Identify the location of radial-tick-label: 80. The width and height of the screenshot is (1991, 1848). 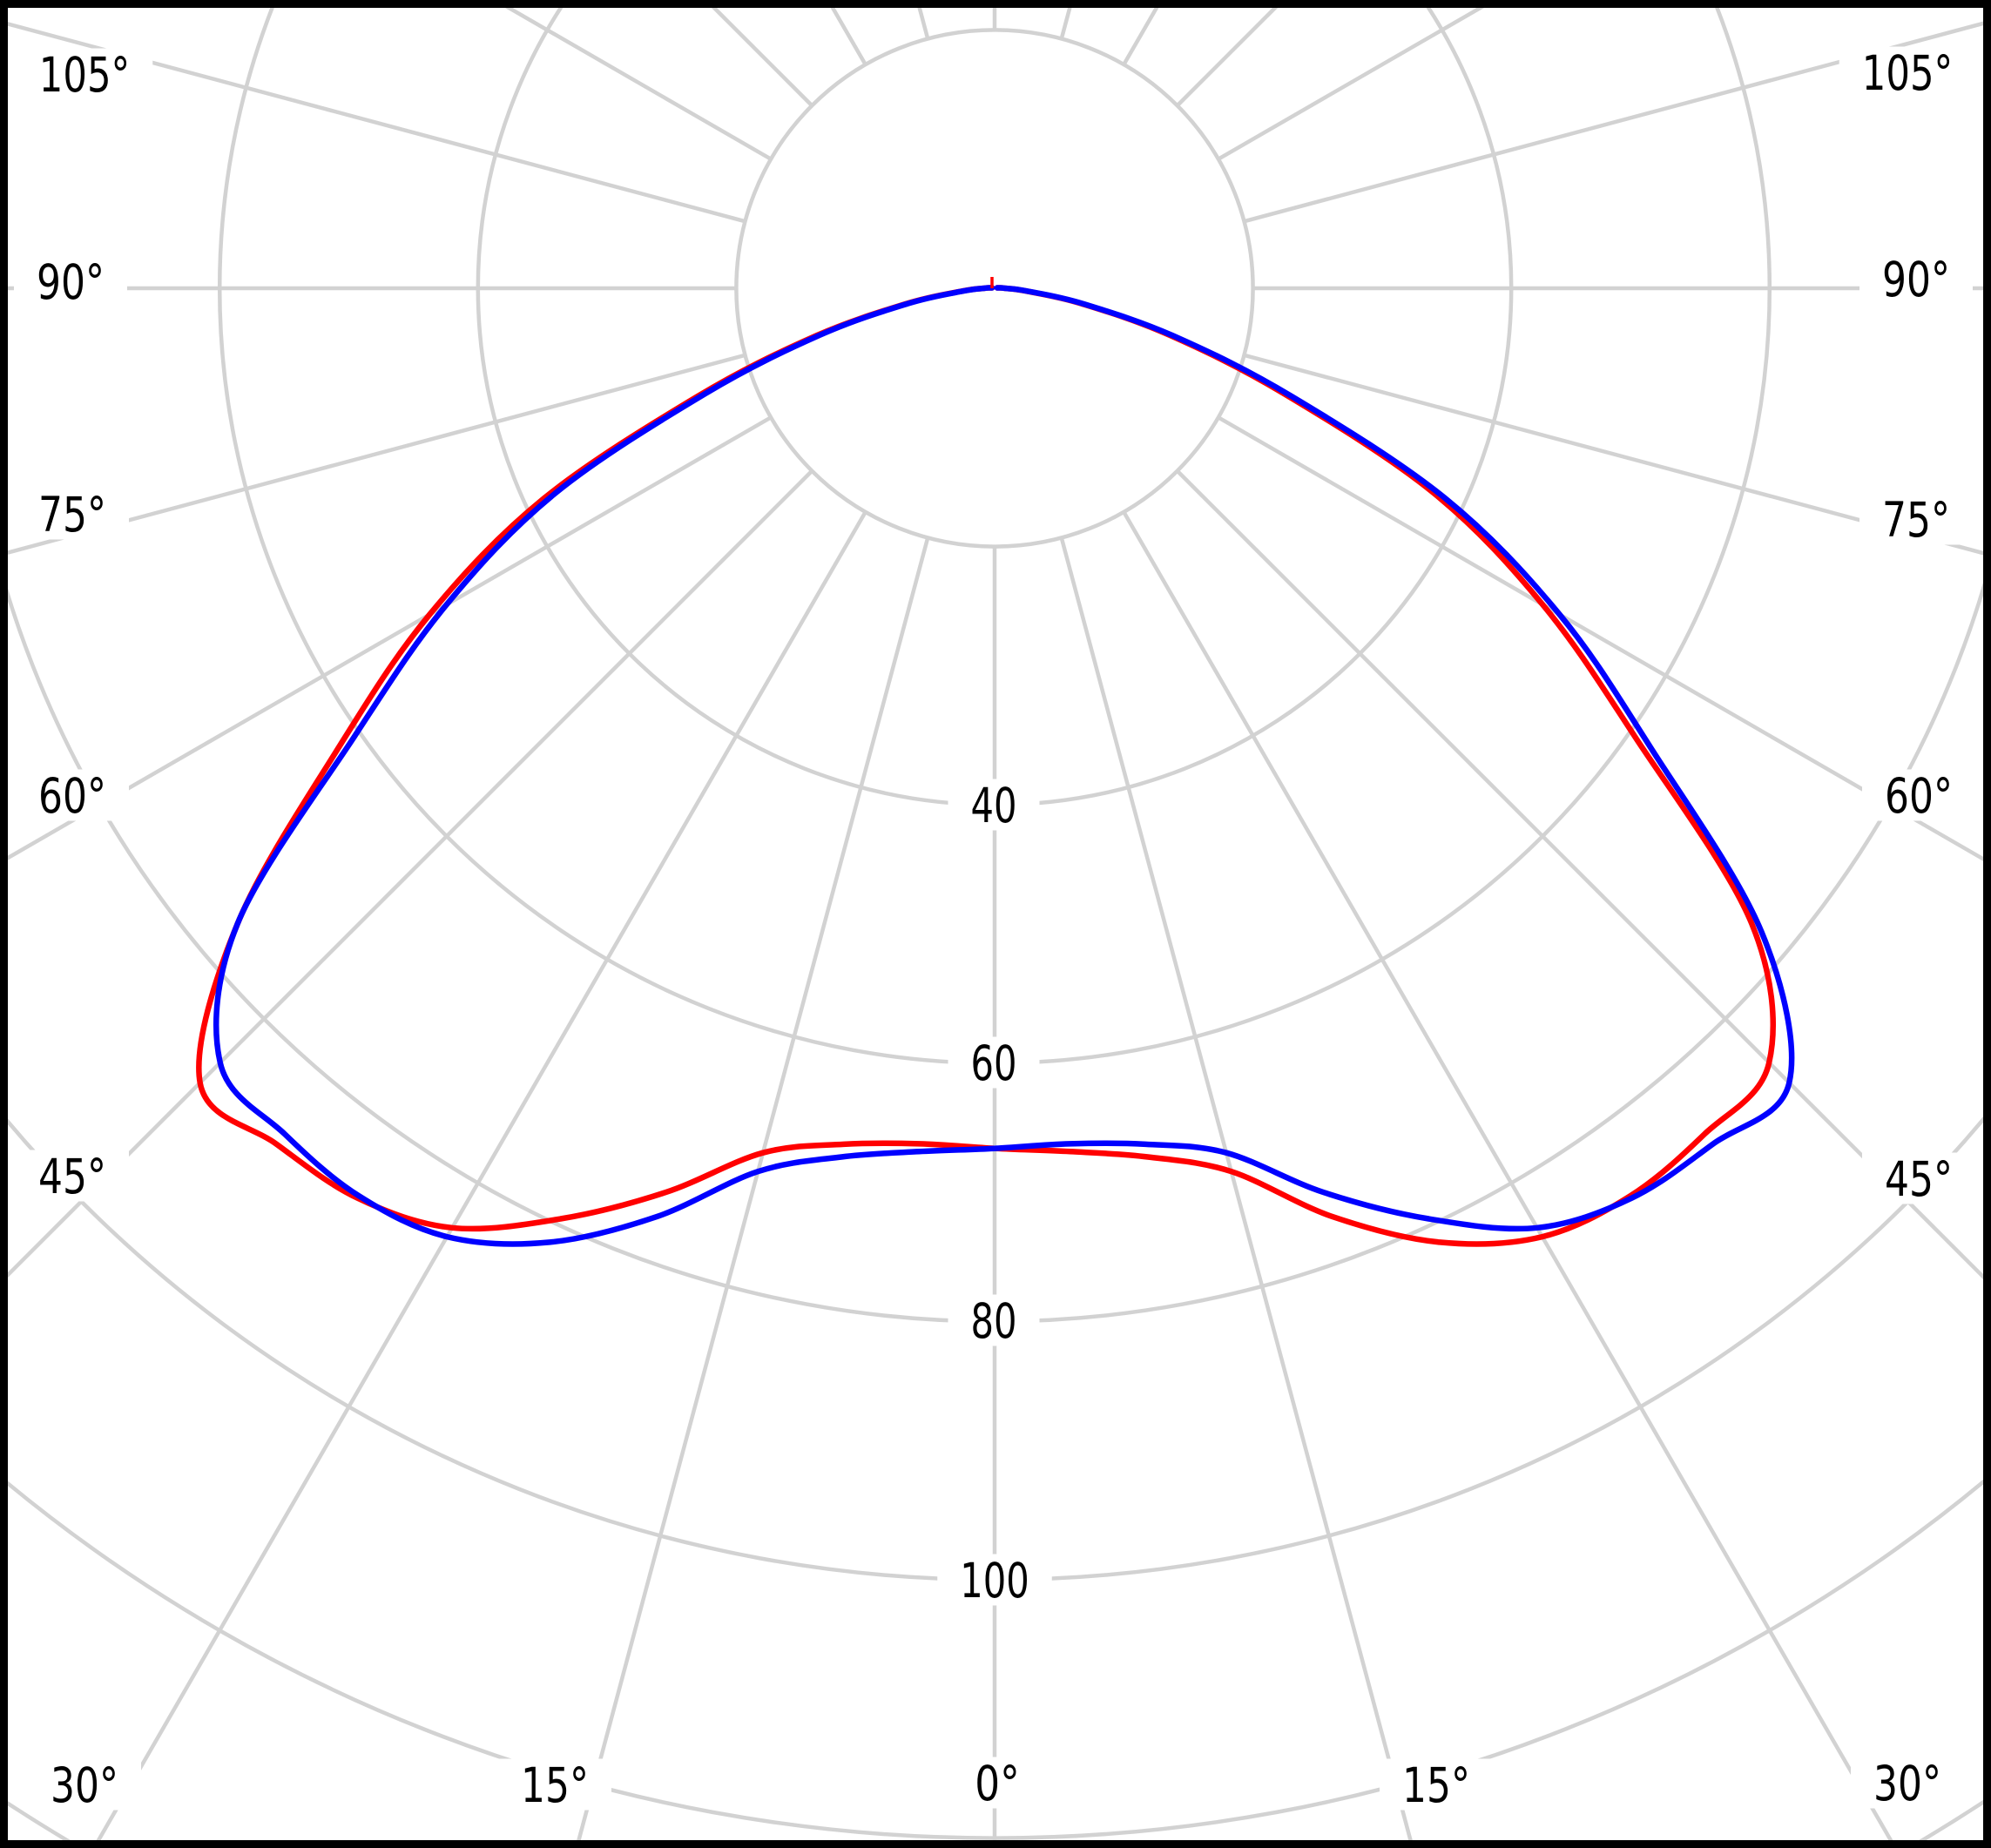
(994, 1321).